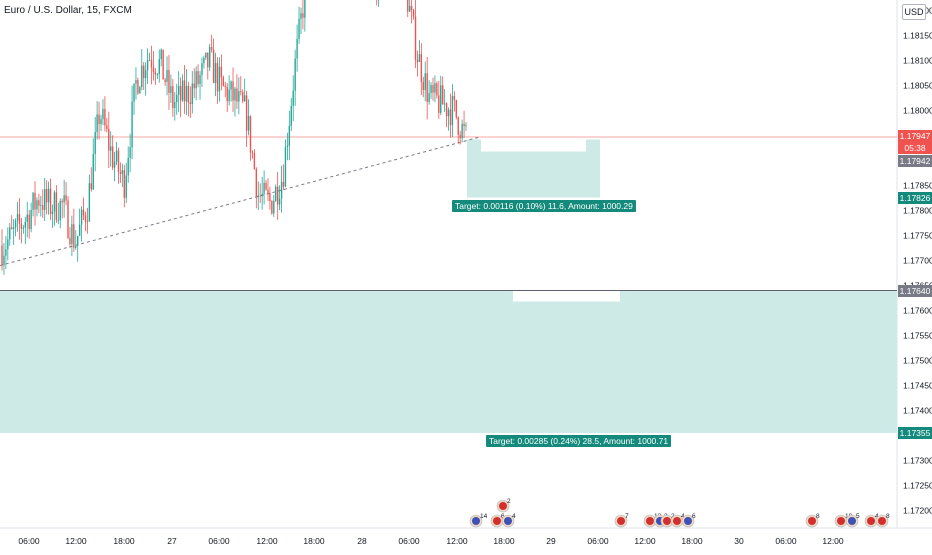  I want to click on x-tick-label: 27, so click(172, 541).